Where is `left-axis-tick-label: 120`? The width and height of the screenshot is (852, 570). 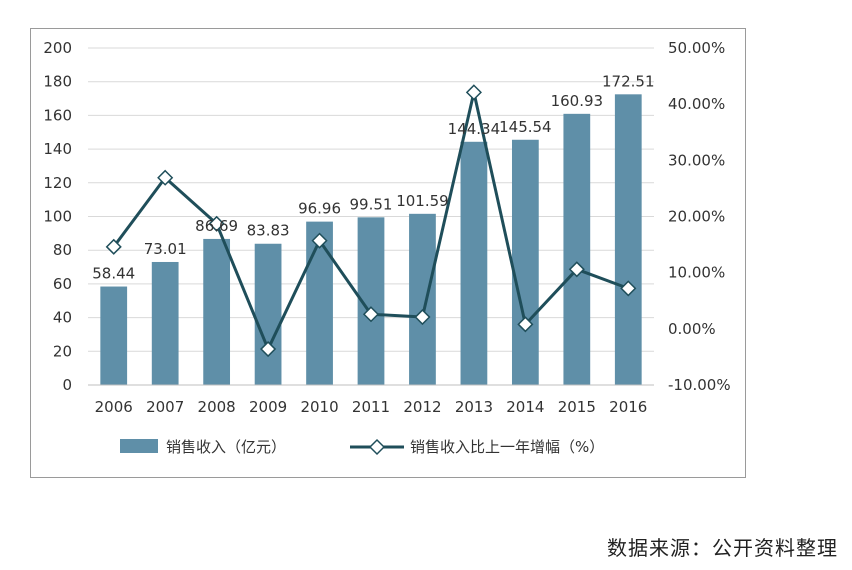 left-axis-tick-label: 120 is located at coordinates (57, 183).